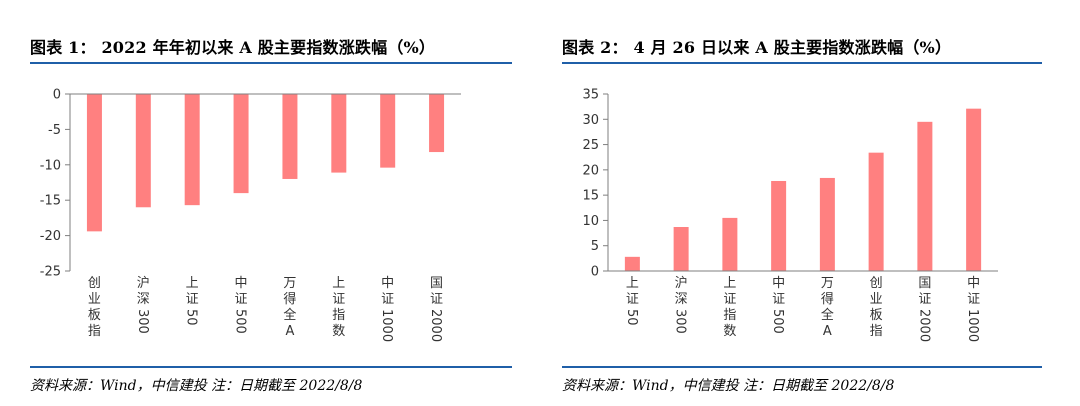 This screenshot has width=1080, height=406. What do you see at coordinates (590, 221) in the screenshot?
I see `y-tick-label: 10` at bounding box center [590, 221].